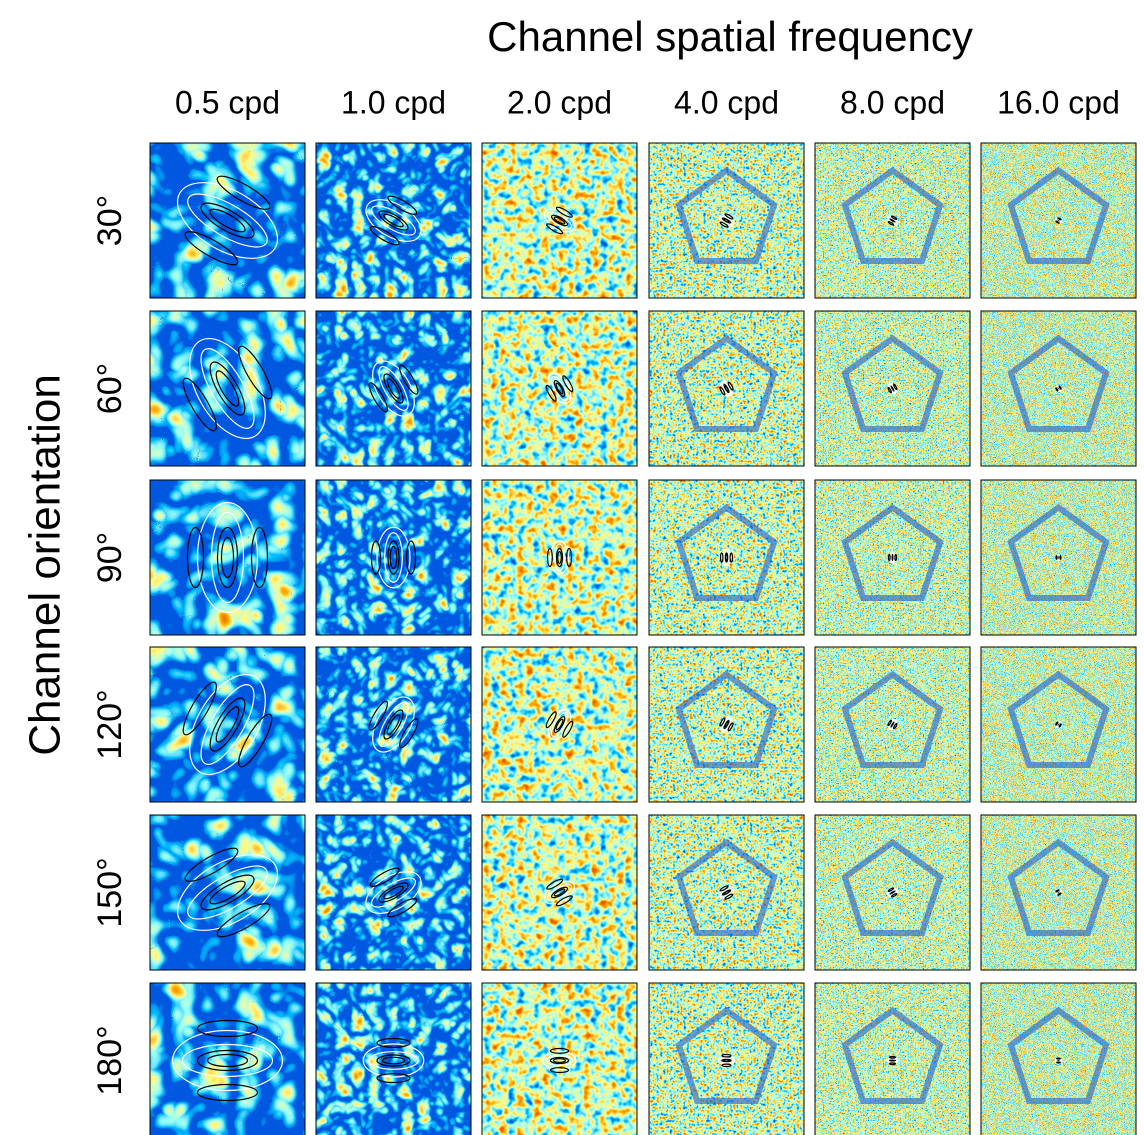 The image size is (1144, 1135). What do you see at coordinates (1058, 102) in the screenshot?
I see `column-label: 16.0 cpd` at bounding box center [1058, 102].